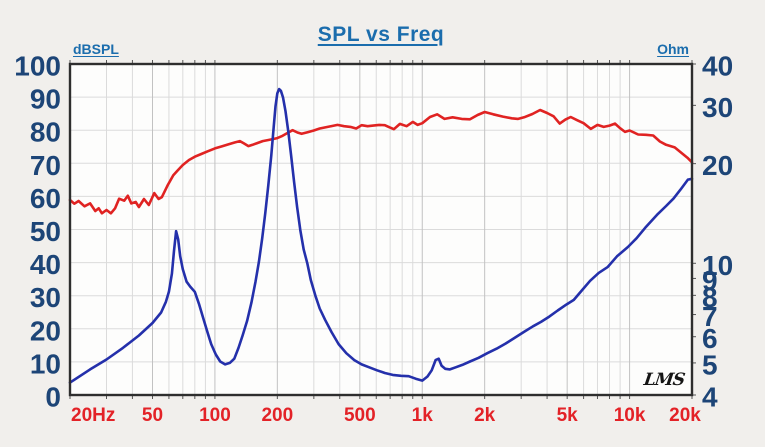  What do you see at coordinates (277, 415) in the screenshot?
I see `x-axis-tick-label: 200` at bounding box center [277, 415].